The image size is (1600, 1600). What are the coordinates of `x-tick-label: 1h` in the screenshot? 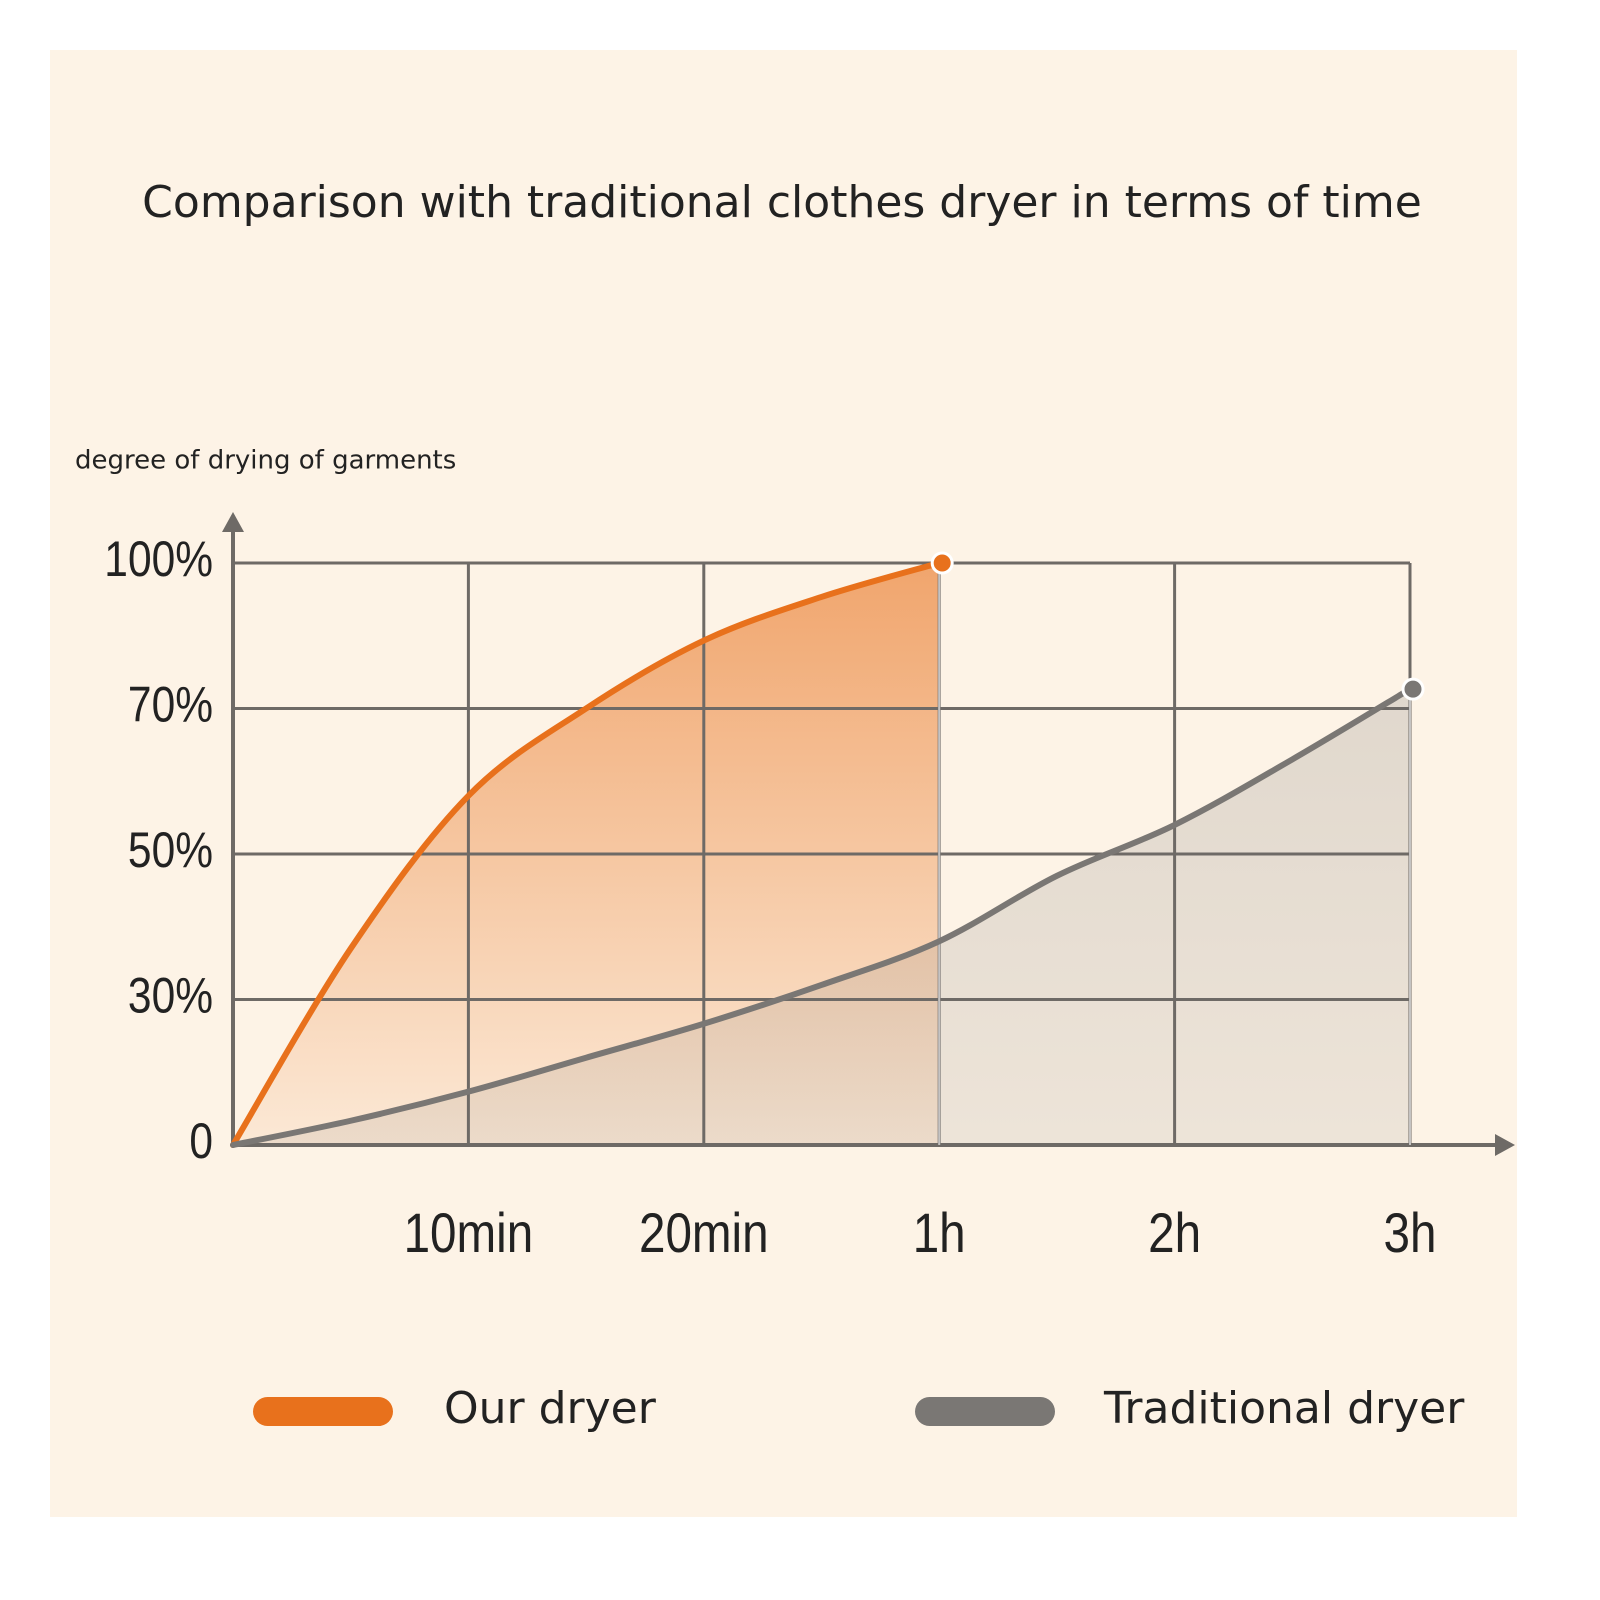 It's located at (939, 1233).